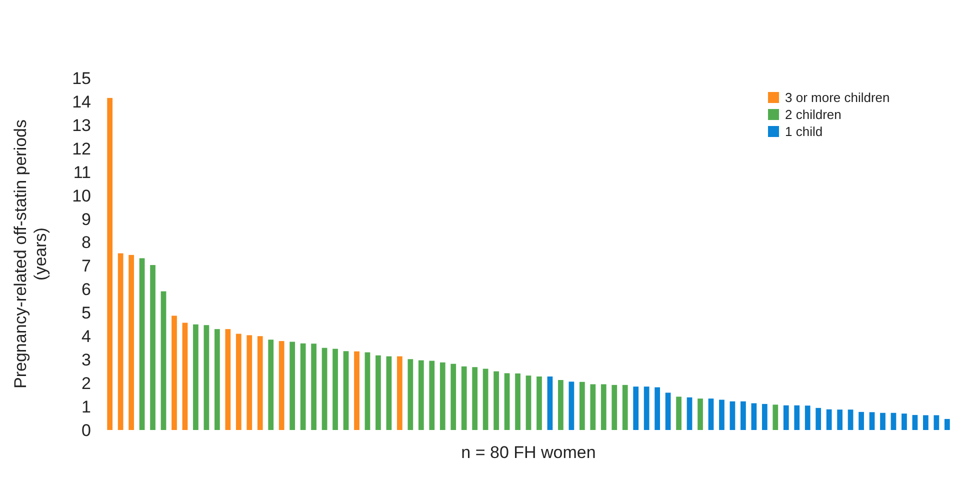  I want to click on legend-label: 3 or more children, so click(837, 97).